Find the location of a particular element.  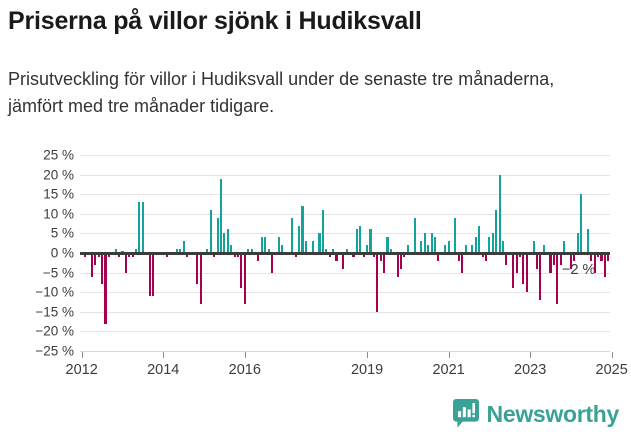

x-axis-tick-label: 2012 is located at coordinates (81, 370).